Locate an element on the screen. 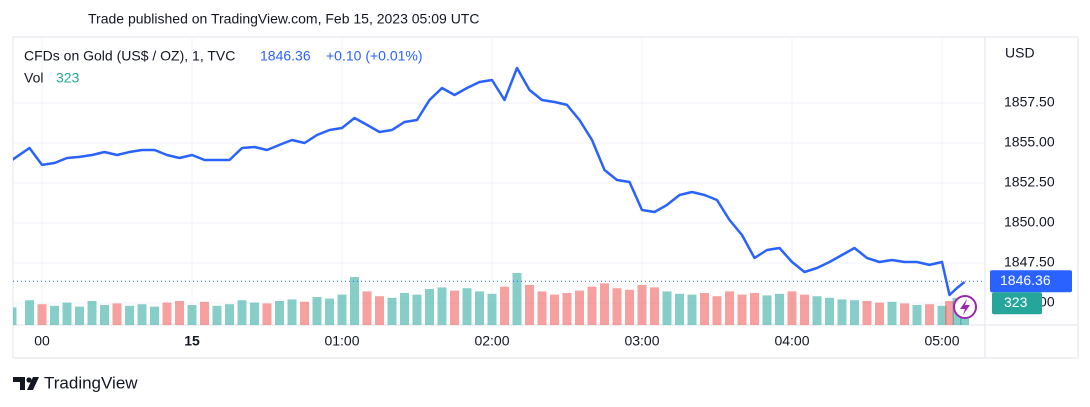  x-tick-label: 02:00 is located at coordinates (491, 341).